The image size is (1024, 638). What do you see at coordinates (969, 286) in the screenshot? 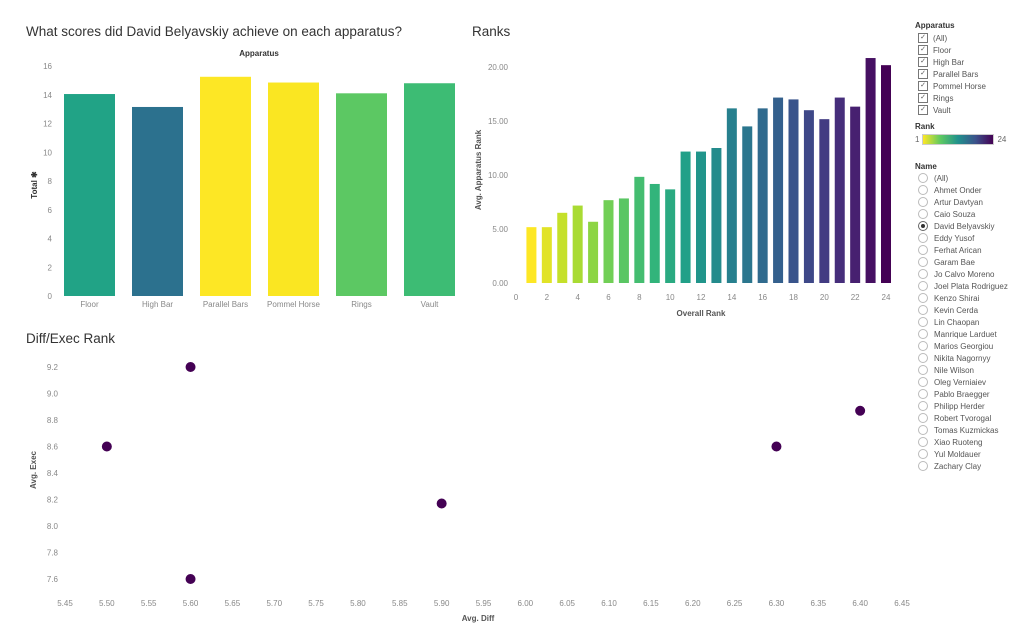
I see `name-filter-item: Joel Plata Rodriguez` at bounding box center [969, 286].